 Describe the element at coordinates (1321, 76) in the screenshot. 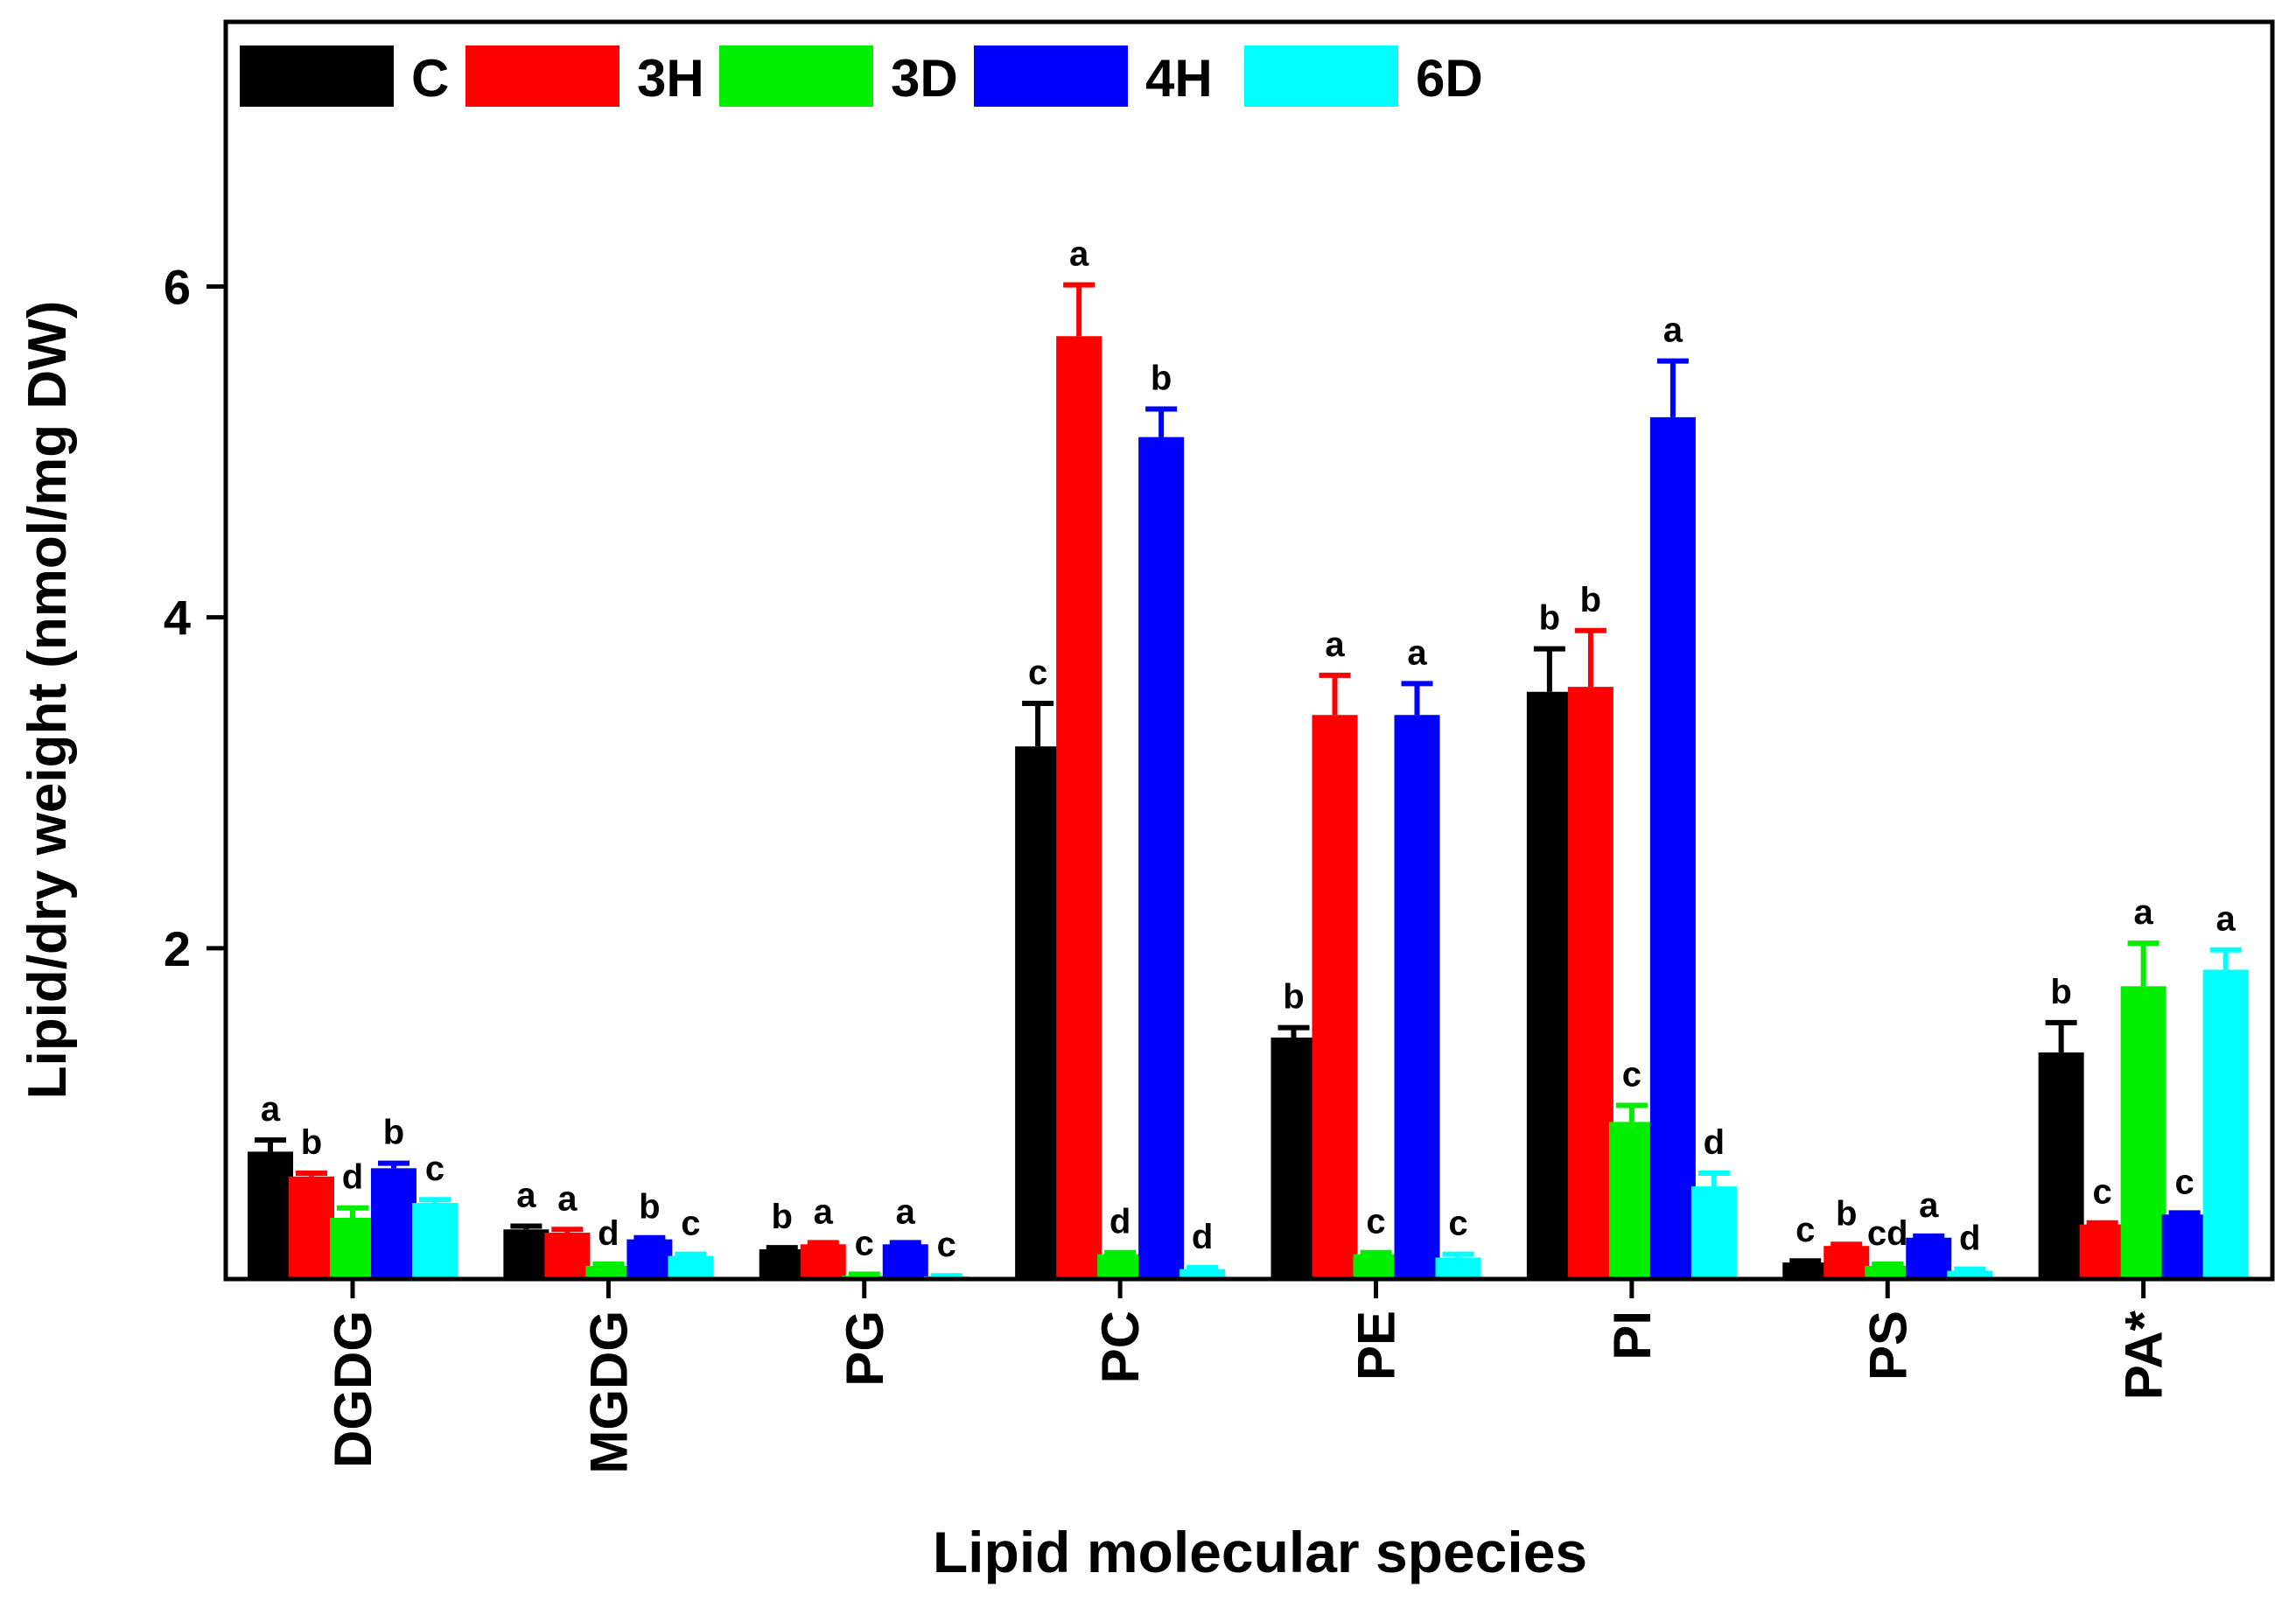

I see `legend-swatch-6d` at that location.